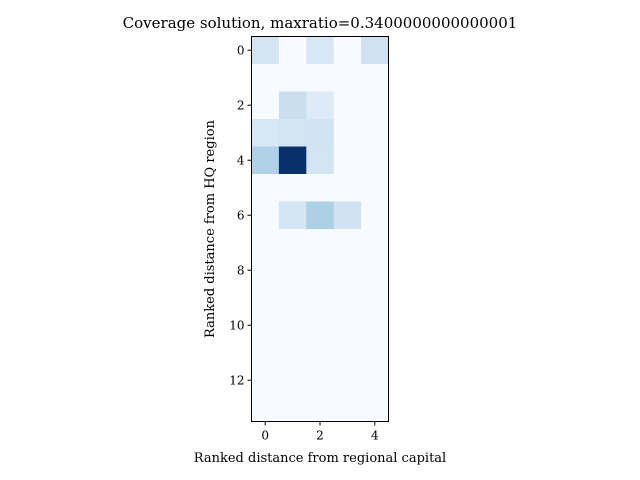  Describe the element at coordinates (241, 105) in the screenshot. I see `y-tick-label: 2` at that location.